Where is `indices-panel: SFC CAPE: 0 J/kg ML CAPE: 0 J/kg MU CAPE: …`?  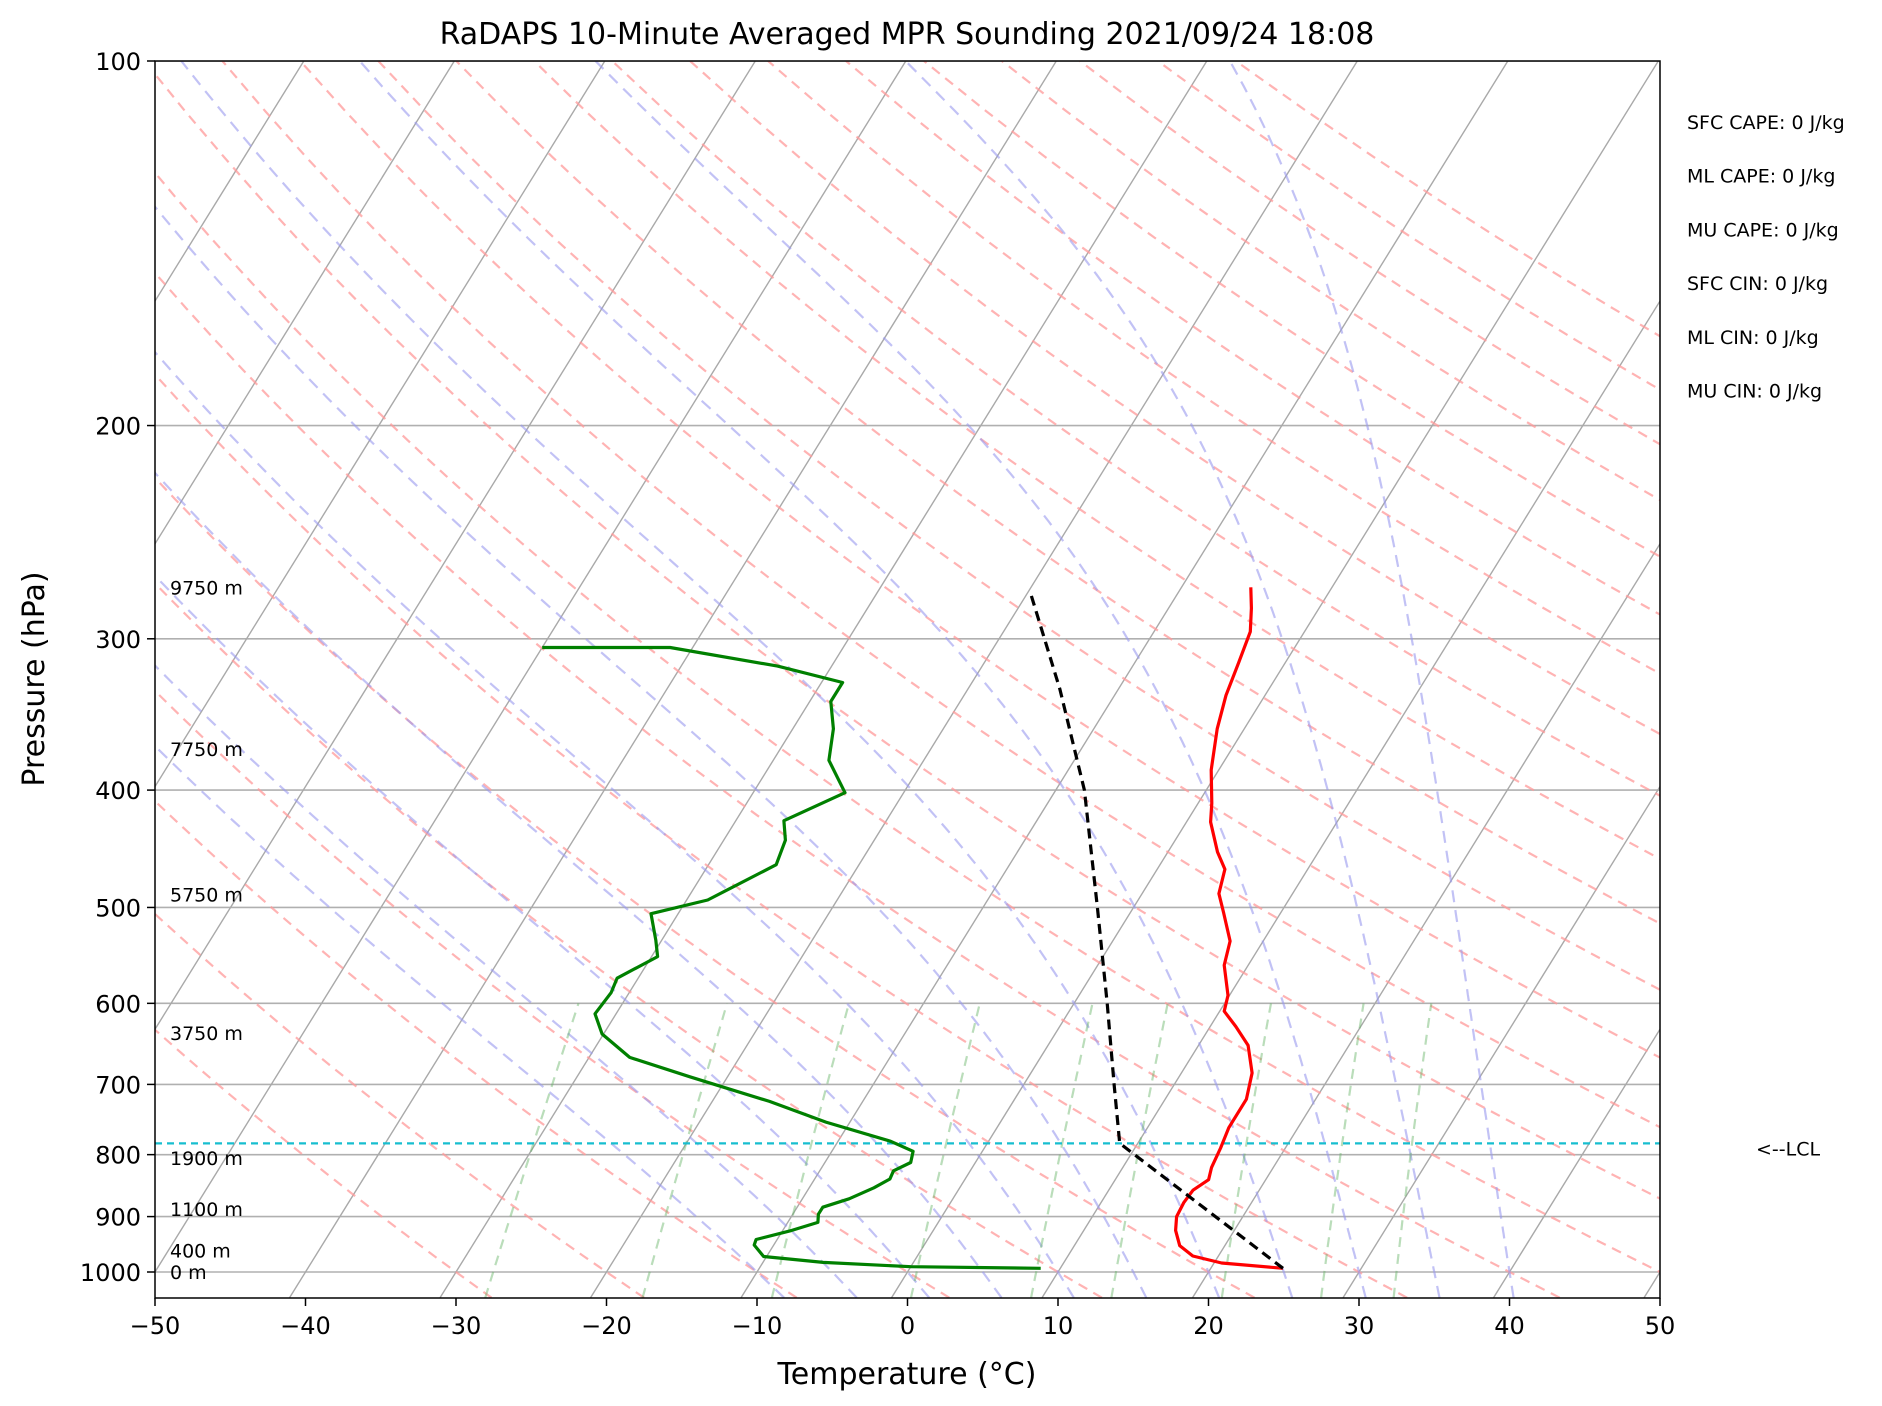 indices-panel: SFC CAPE: 0 J/kg ML CAPE: 0 J/kg MU CAPE: … is located at coordinates (1766, 257).